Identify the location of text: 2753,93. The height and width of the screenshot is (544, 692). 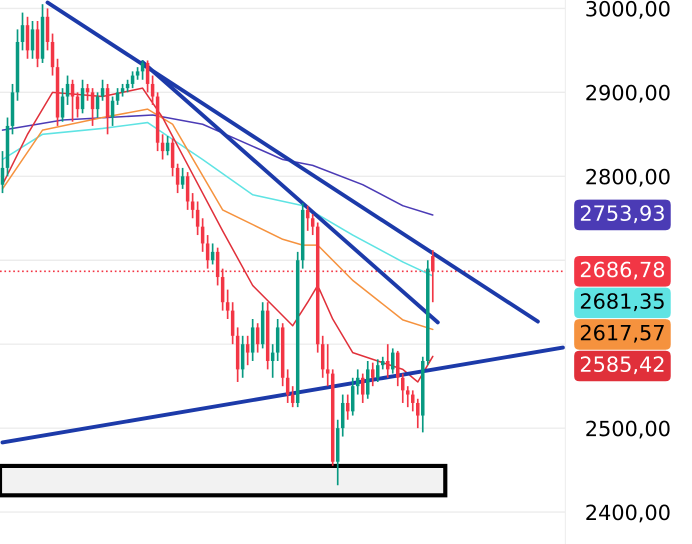
(622, 214).